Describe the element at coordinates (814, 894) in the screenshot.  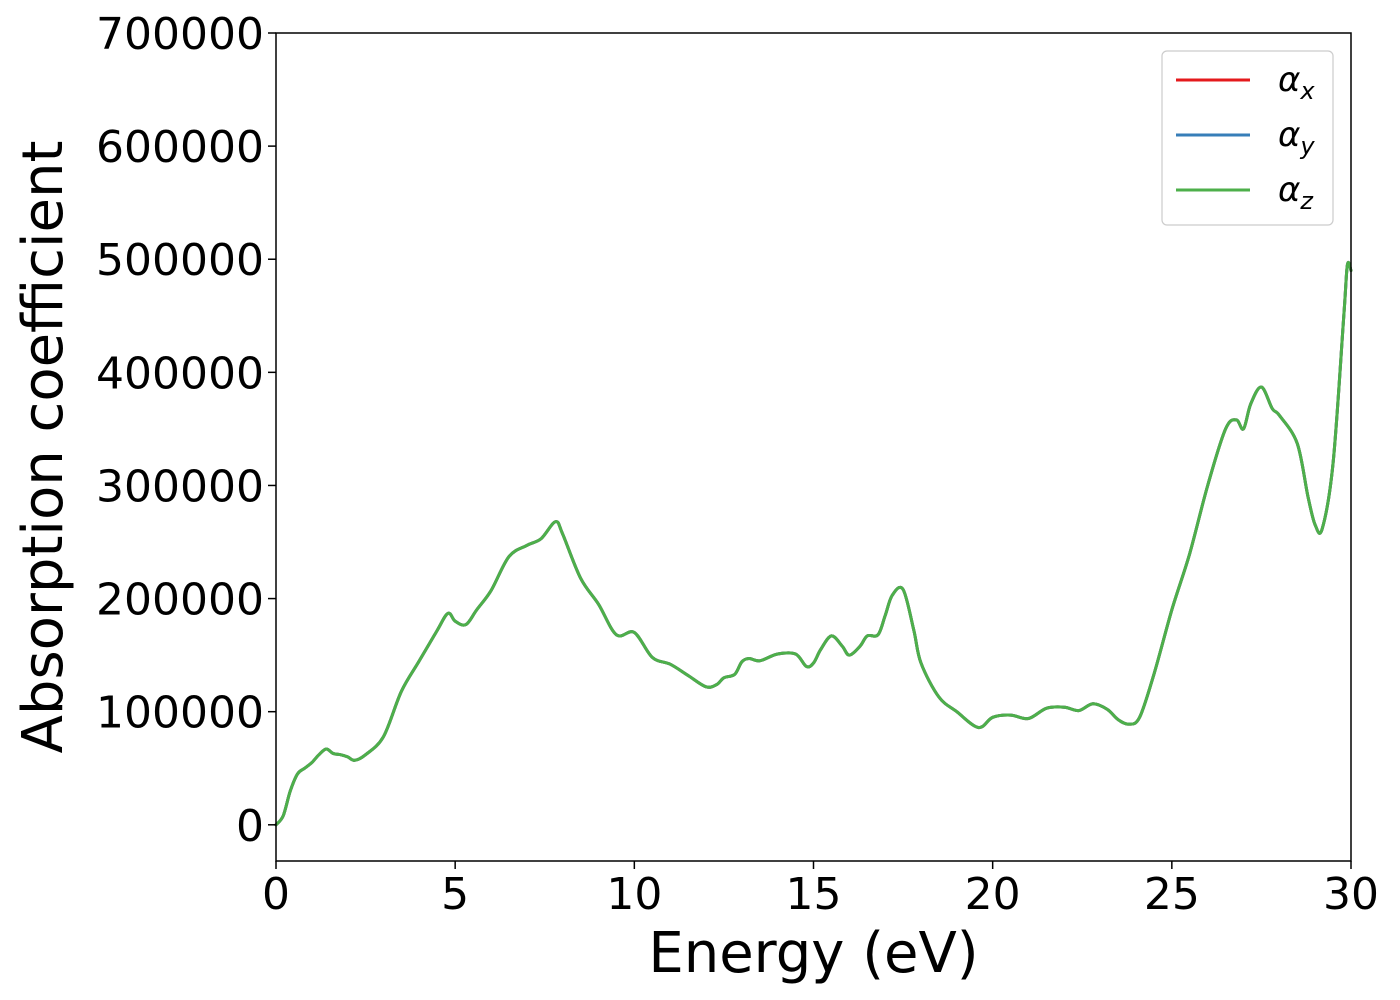
I see `x-tick-label: 15` at that location.